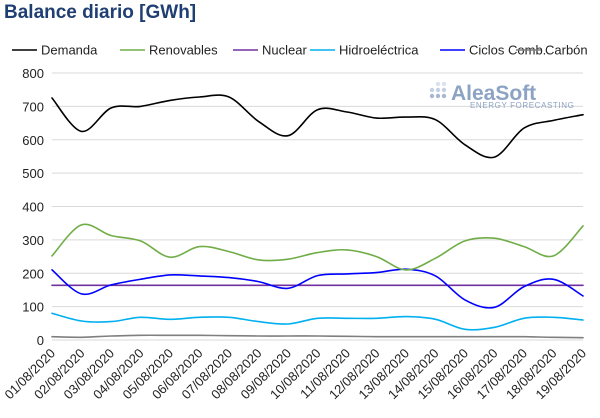 Image resolution: width=600 pixels, height=418 pixels. I want to click on series-line-demanda, so click(317, 126).